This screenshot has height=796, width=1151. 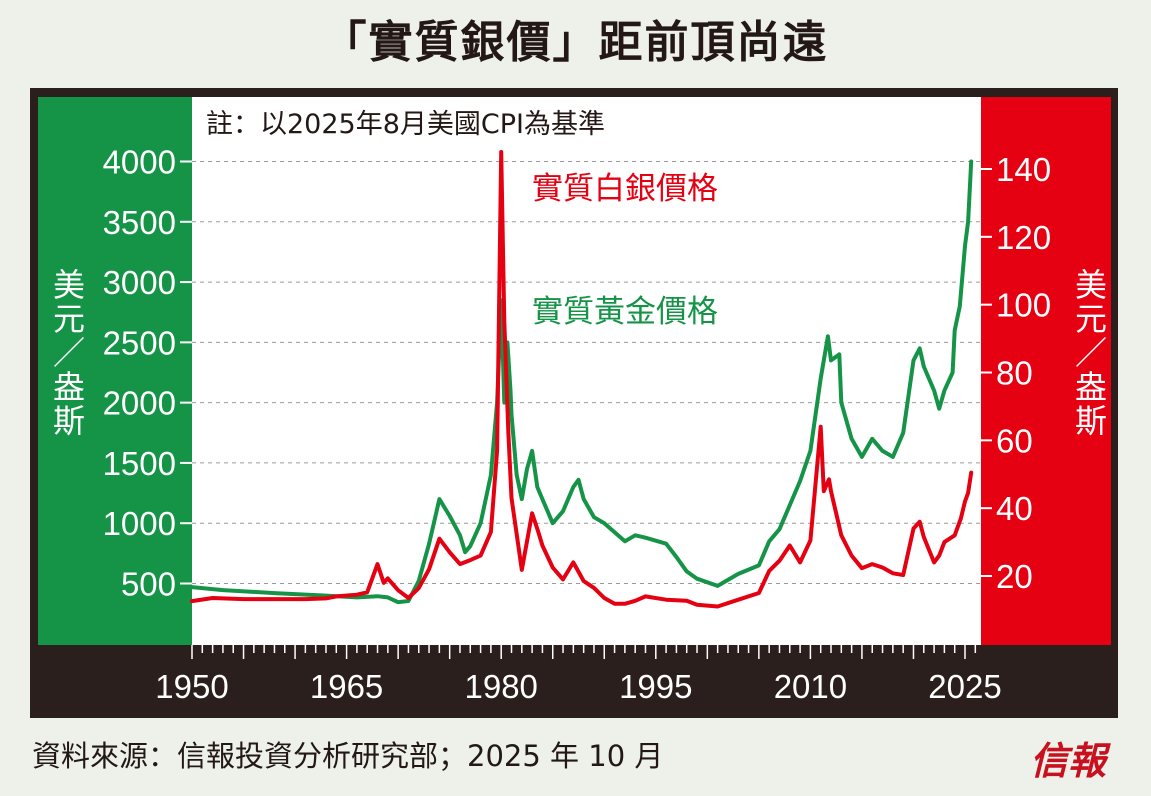 What do you see at coordinates (964, 686) in the screenshot?
I see `x-axis-tick-label: 2025` at bounding box center [964, 686].